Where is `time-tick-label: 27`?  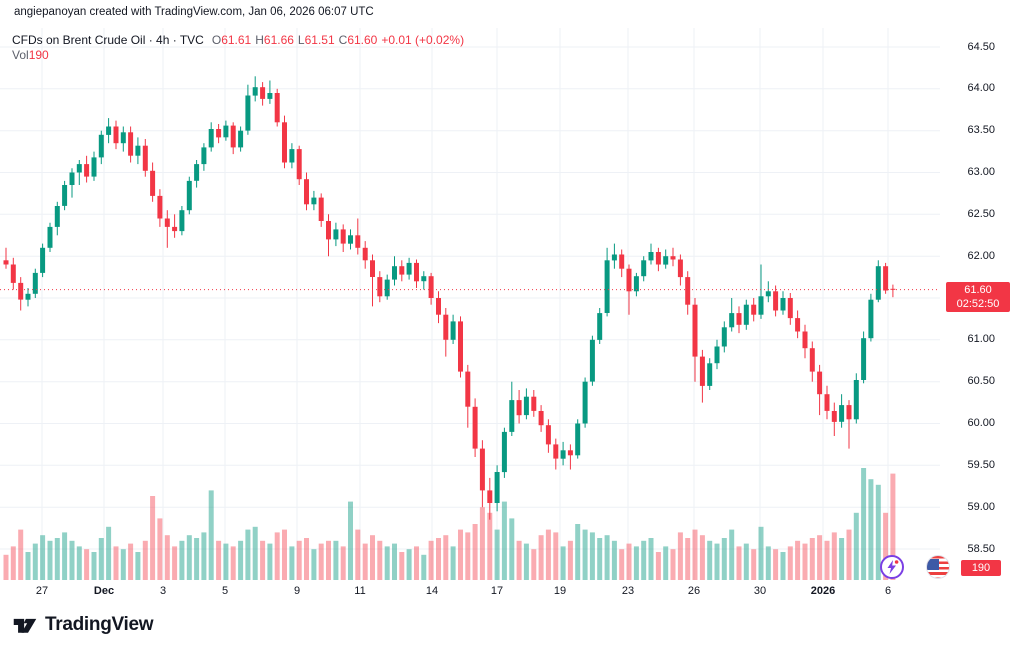
time-tick-label: 27 is located at coordinates (42, 591).